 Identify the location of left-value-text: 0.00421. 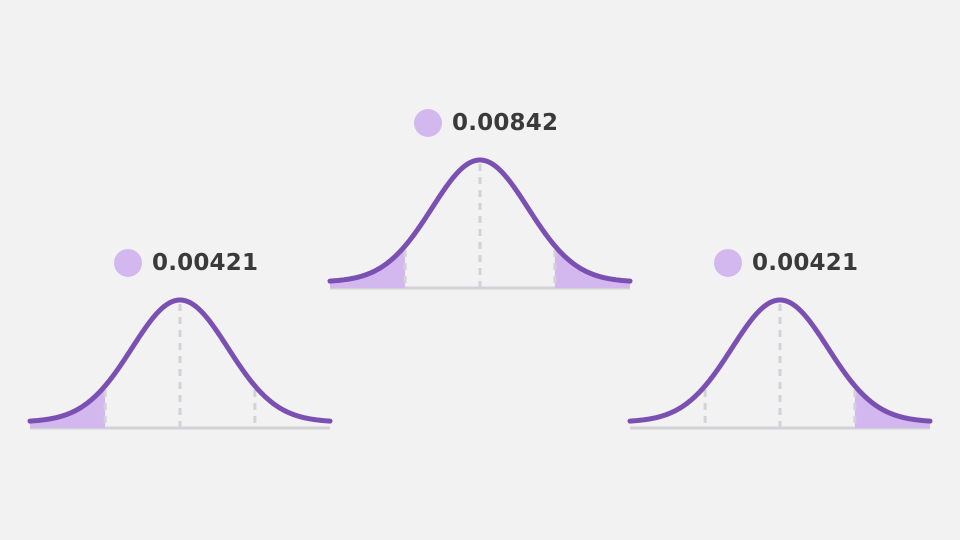
(205, 263).